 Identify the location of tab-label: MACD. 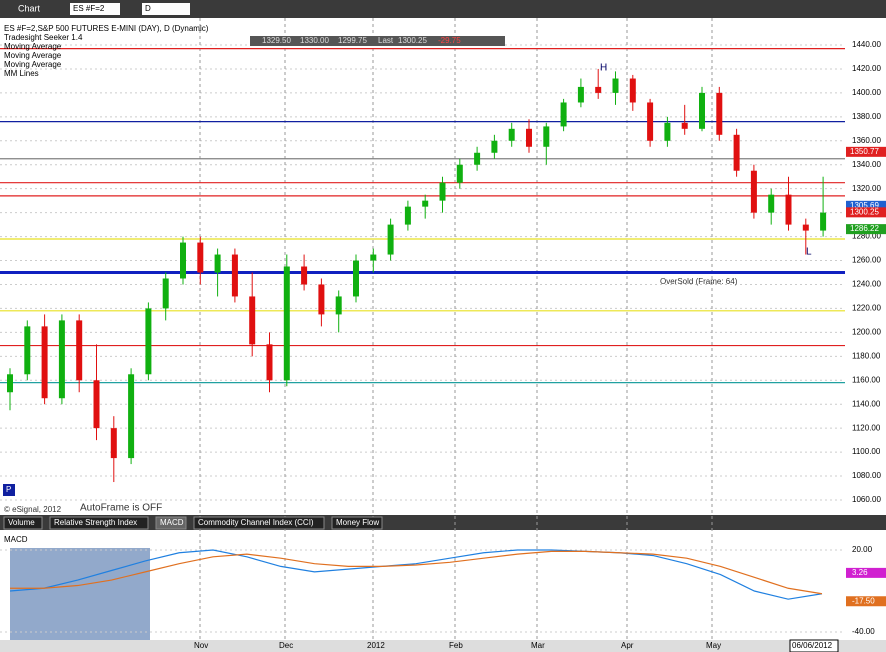
(172, 522).